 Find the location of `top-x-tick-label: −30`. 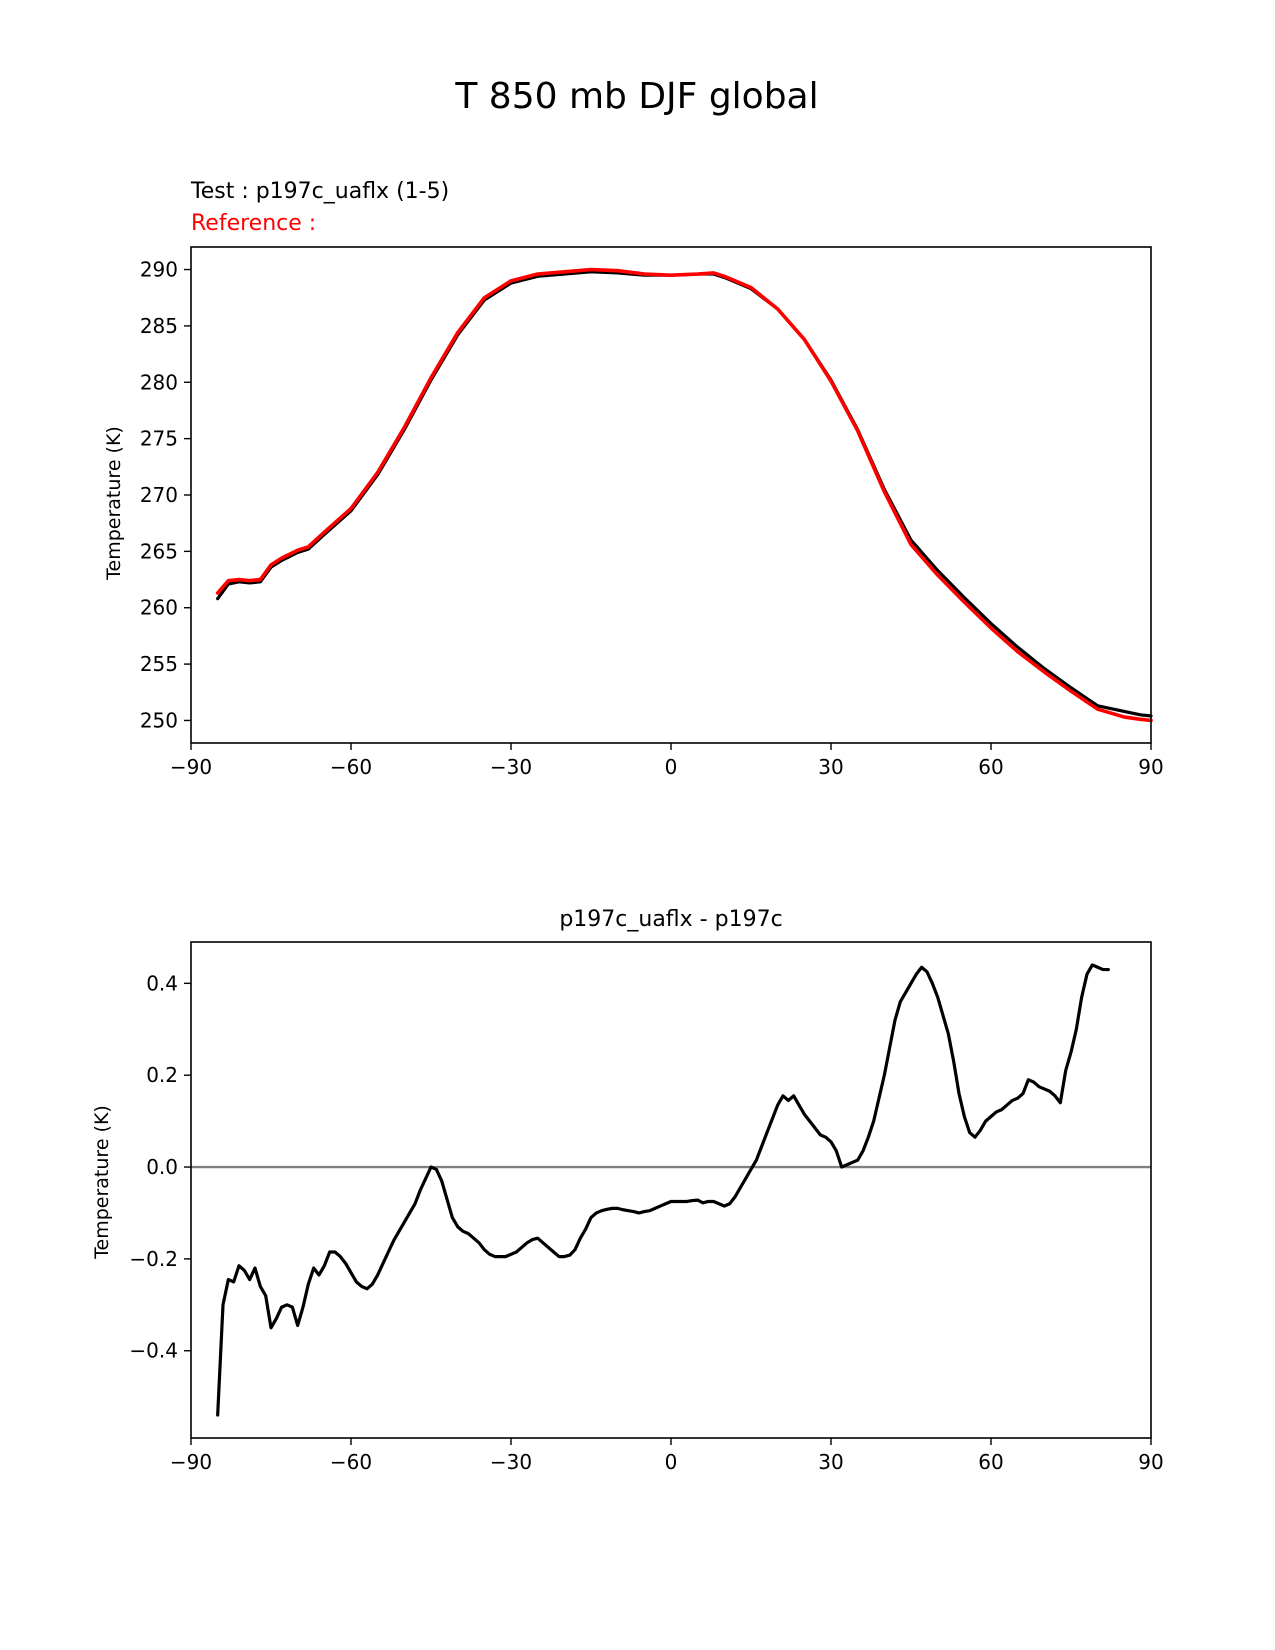

top-x-tick-label: −30 is located at coordinates (511, 767).